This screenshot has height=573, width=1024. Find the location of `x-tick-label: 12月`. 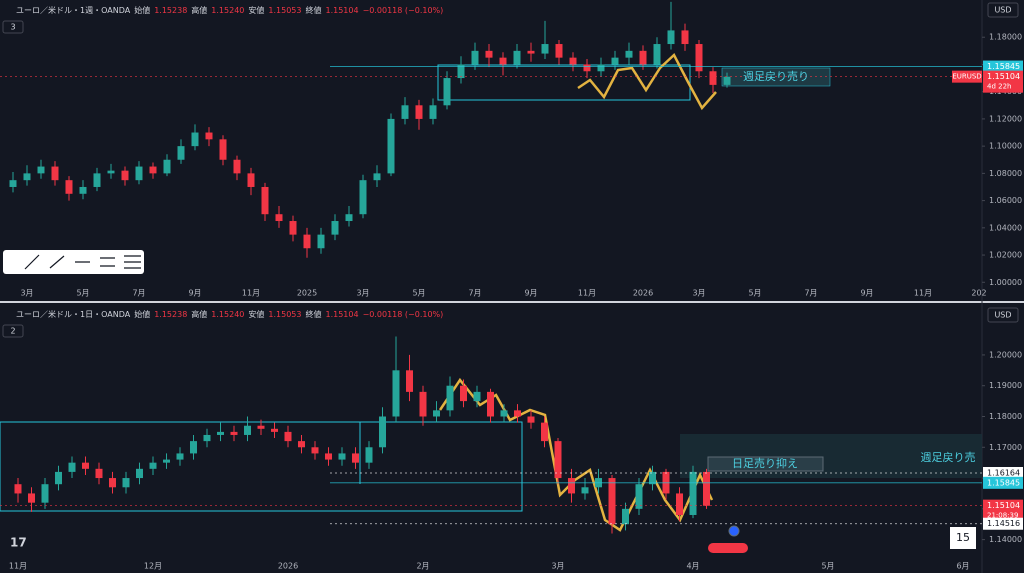

x-tick-label: 12月 is located at coordinates (153, 566).